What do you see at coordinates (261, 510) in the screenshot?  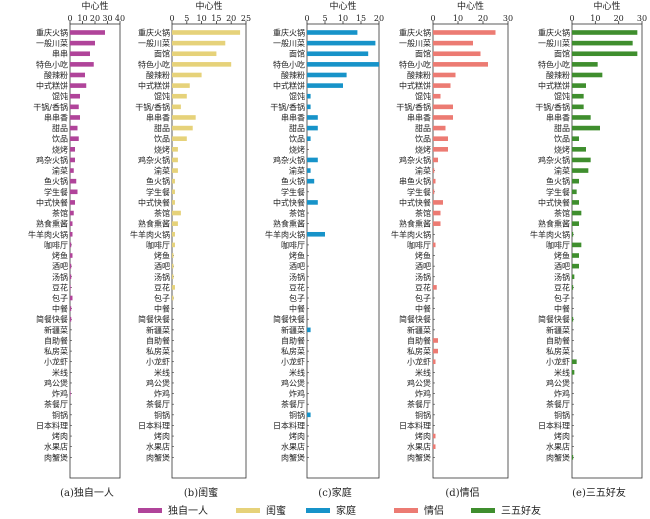 I see `legend-item: 闺蜜` at bounding box center [261, 510].